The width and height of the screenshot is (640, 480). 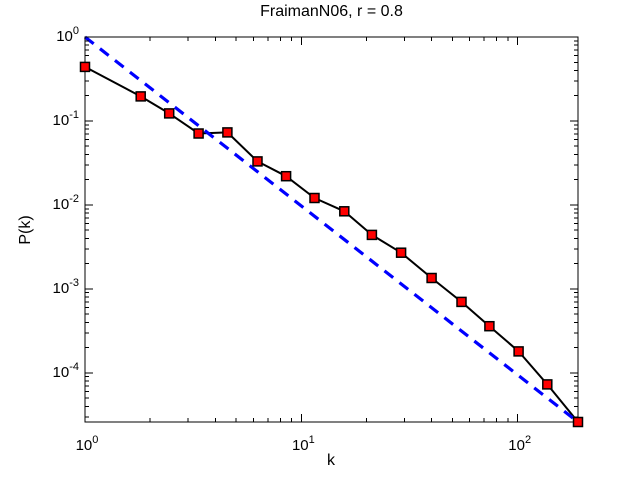 I want to click on y-tick-label: 10⁻³, so click(x=66, y=287).